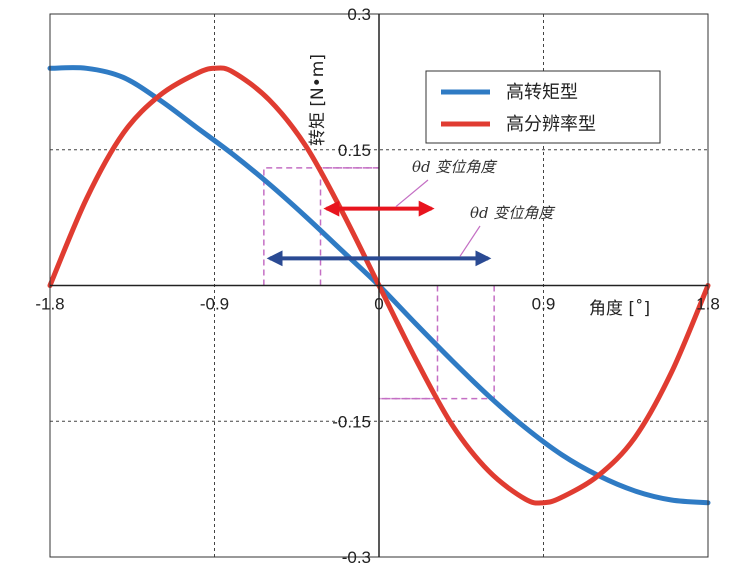  Describe the element at coordinates (544, 304) in the screenshot. I see `x-tick-label-3: 0.9` at that location.